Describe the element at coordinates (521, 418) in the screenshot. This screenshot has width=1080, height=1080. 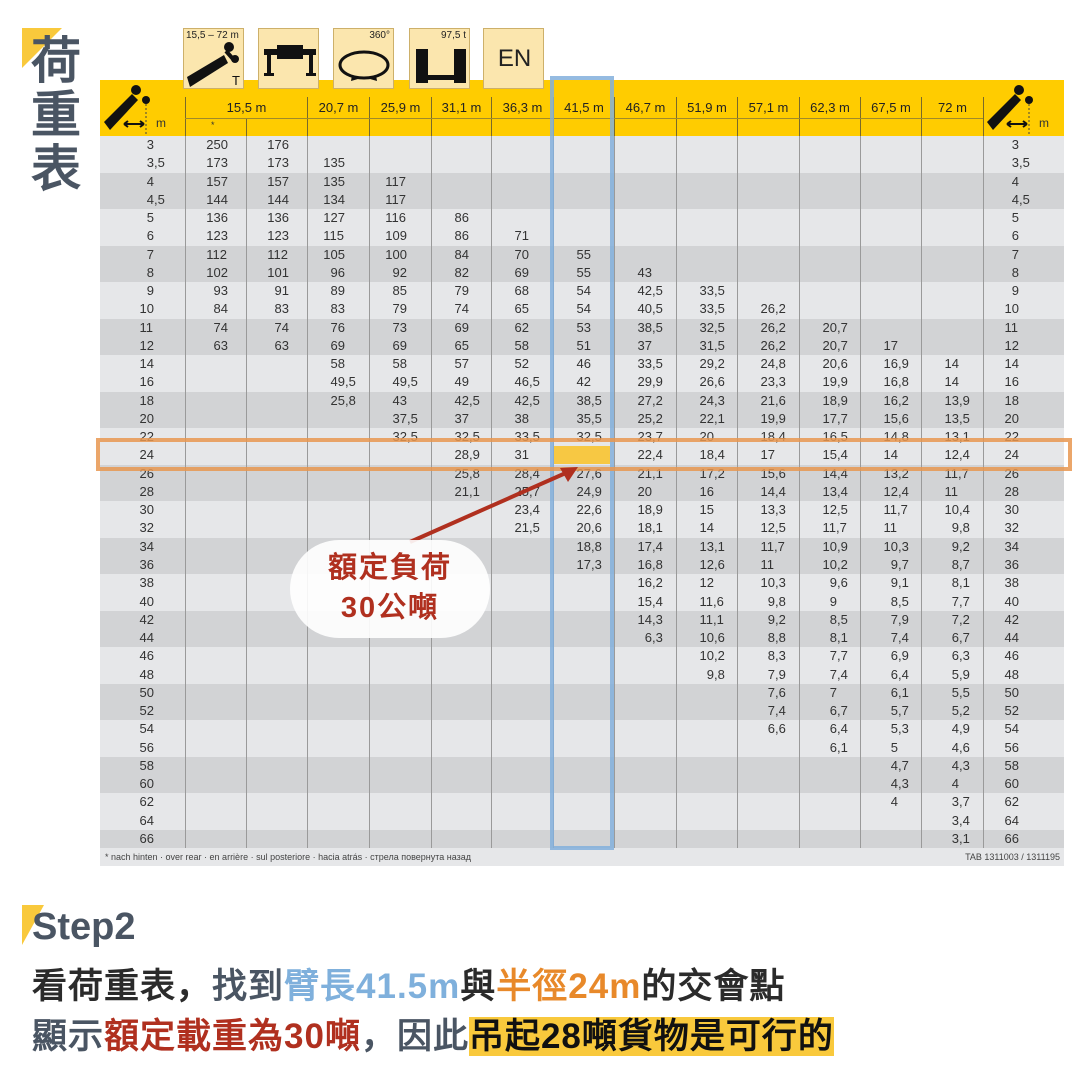
I see `load-value-cell: 38` at that location.